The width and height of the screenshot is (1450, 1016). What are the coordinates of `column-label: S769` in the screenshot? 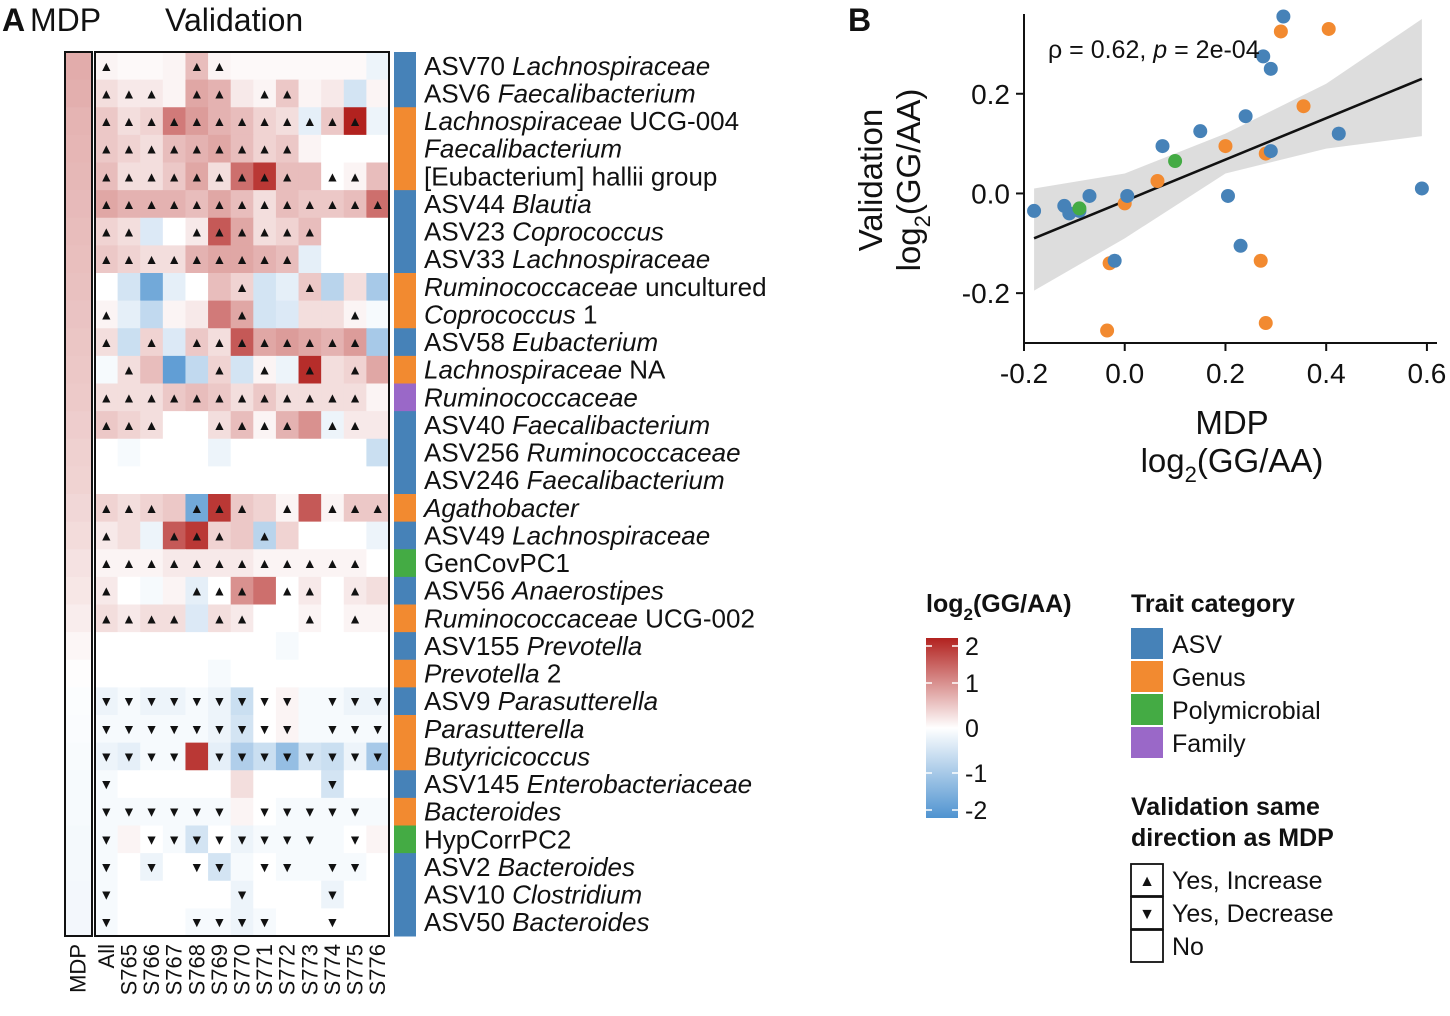 It's located at (219, 969).